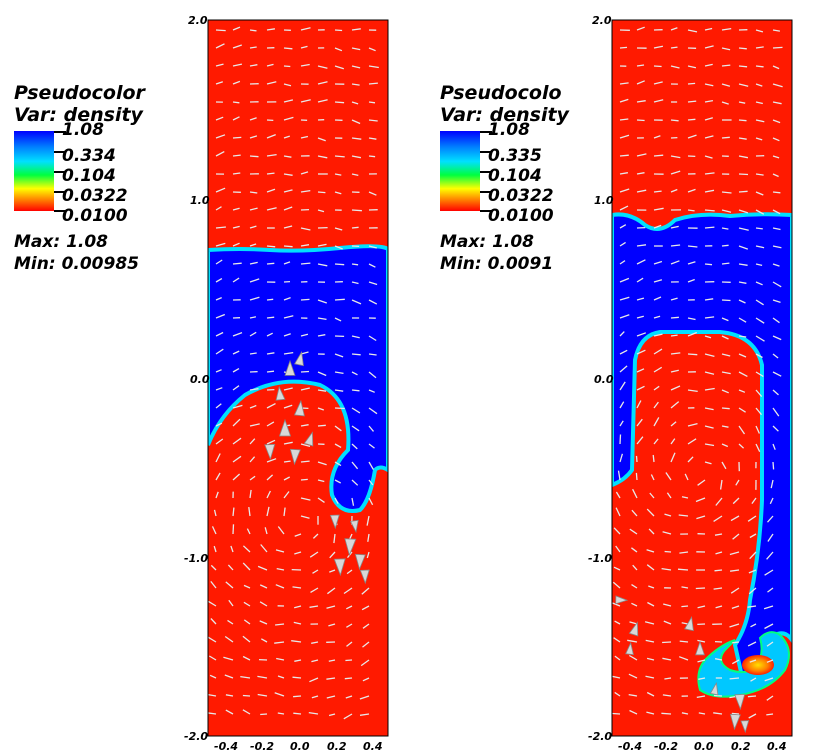 This screenshot has height=754, width=814. Describe the element at coordinates (34, 171) in the screenshot. I see `left-legend-colorbar` at that location.